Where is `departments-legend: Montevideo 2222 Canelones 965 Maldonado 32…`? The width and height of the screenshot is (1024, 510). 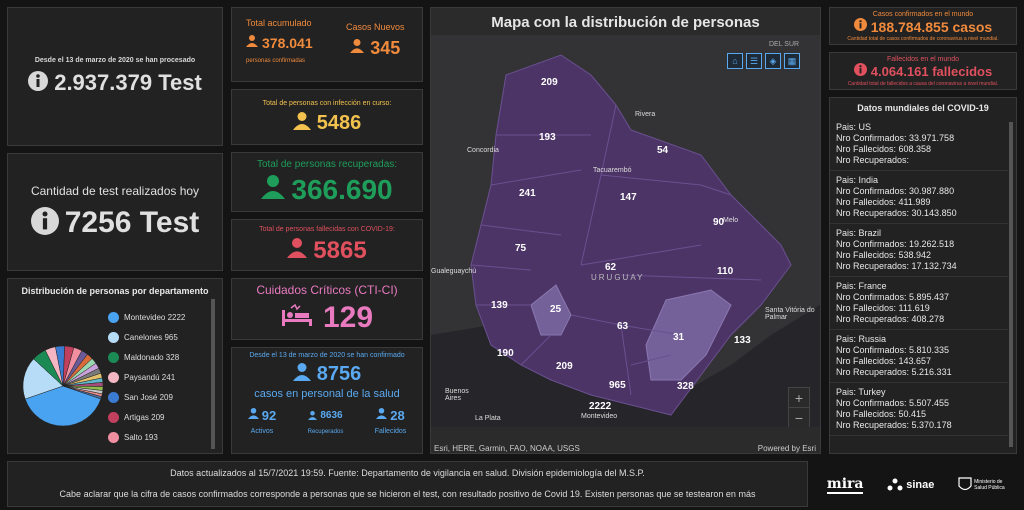
departments-legend: Montevideo 2222 Canelones 965 Maldonado 32… is located at coordinates (146, 377).